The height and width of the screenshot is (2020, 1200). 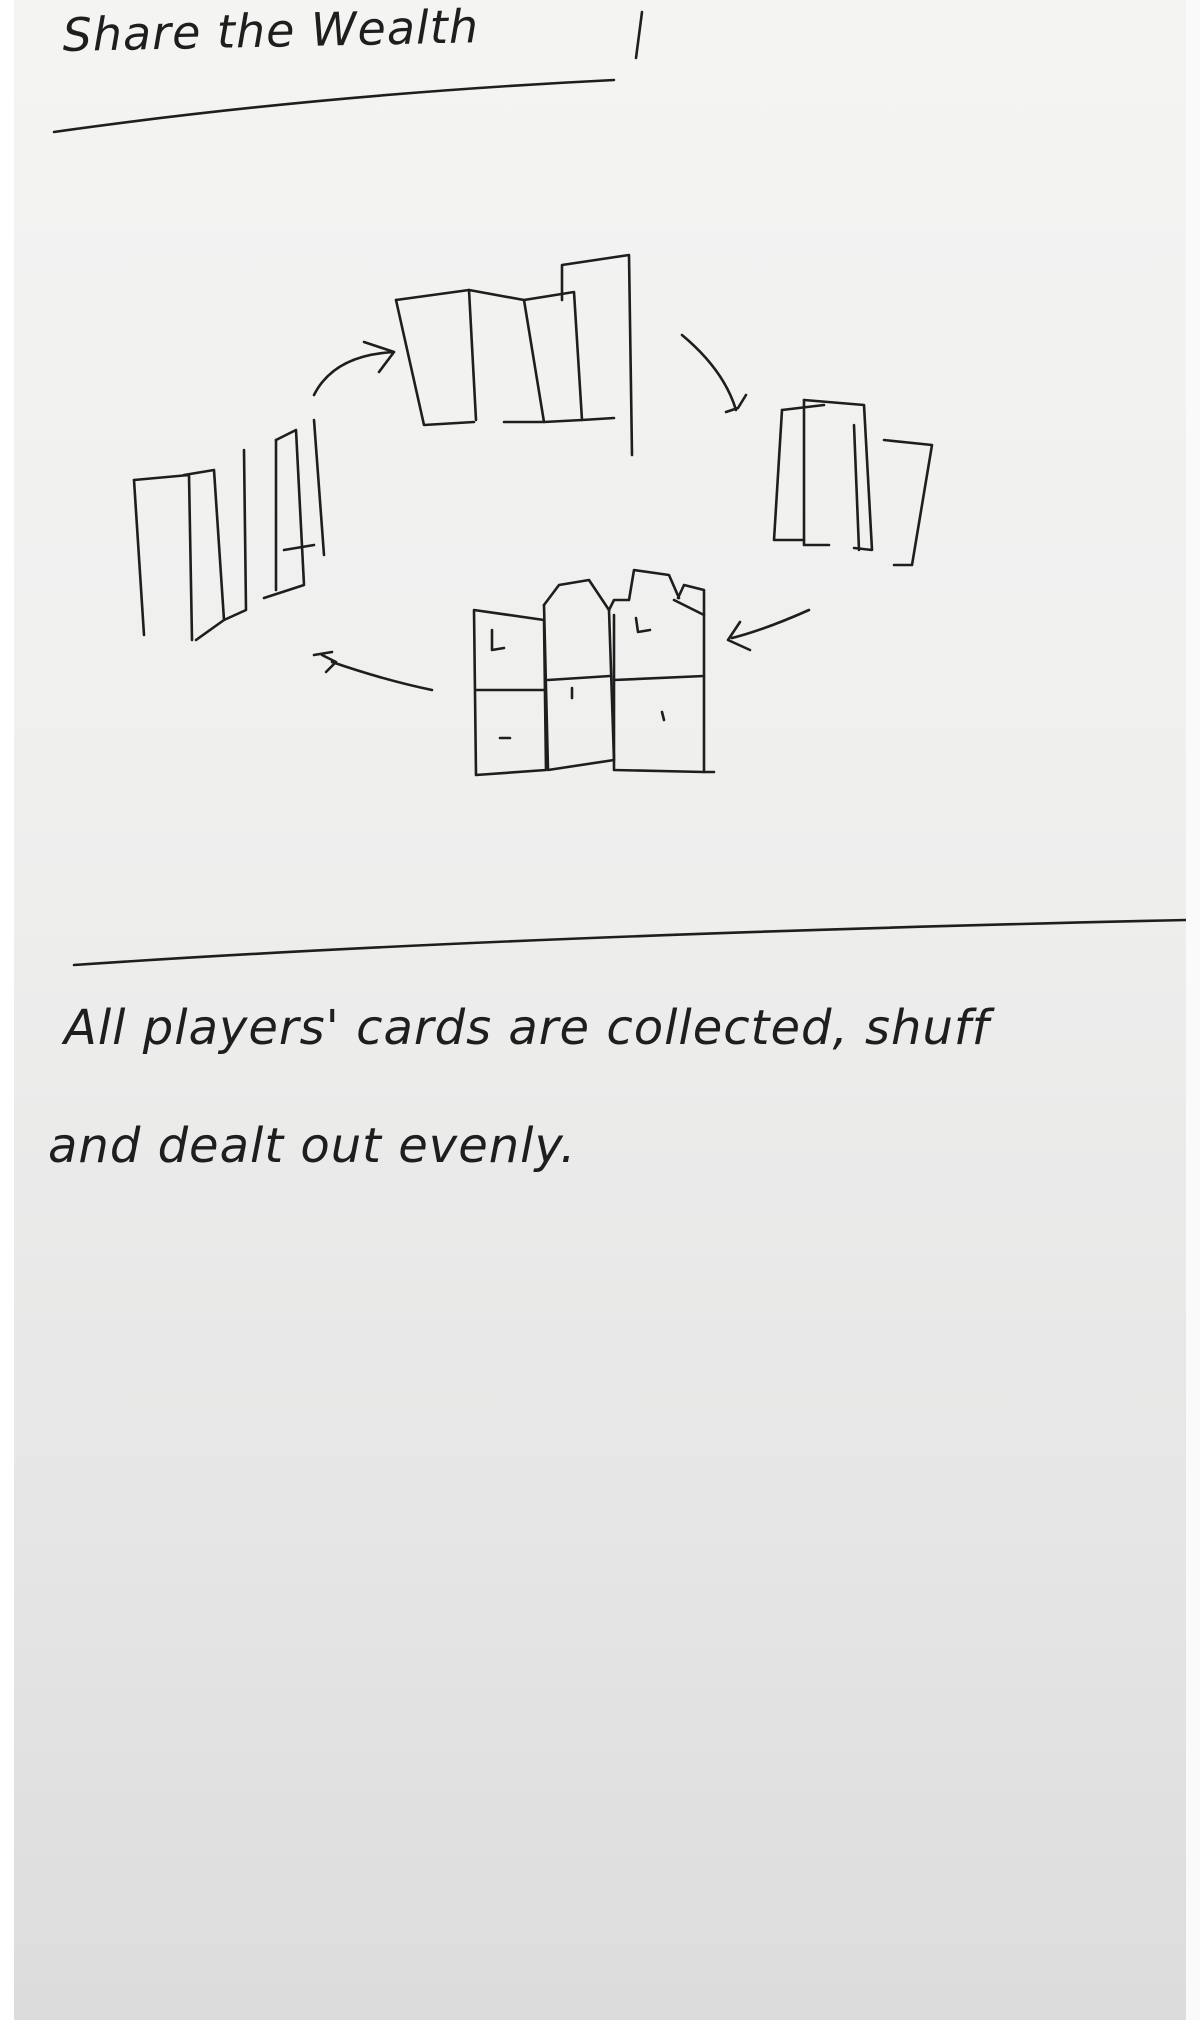 I want to click on caption-line-1: All players' cards are collected, shuff, so click(x=527, y=1028).